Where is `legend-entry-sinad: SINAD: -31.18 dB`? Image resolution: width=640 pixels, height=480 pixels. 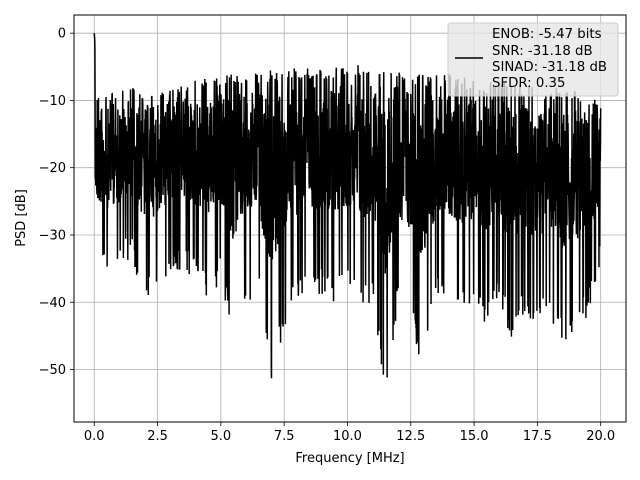
legend-entry-sinad: SINAD: -31.18 dB is located at coordinates (549, 67).